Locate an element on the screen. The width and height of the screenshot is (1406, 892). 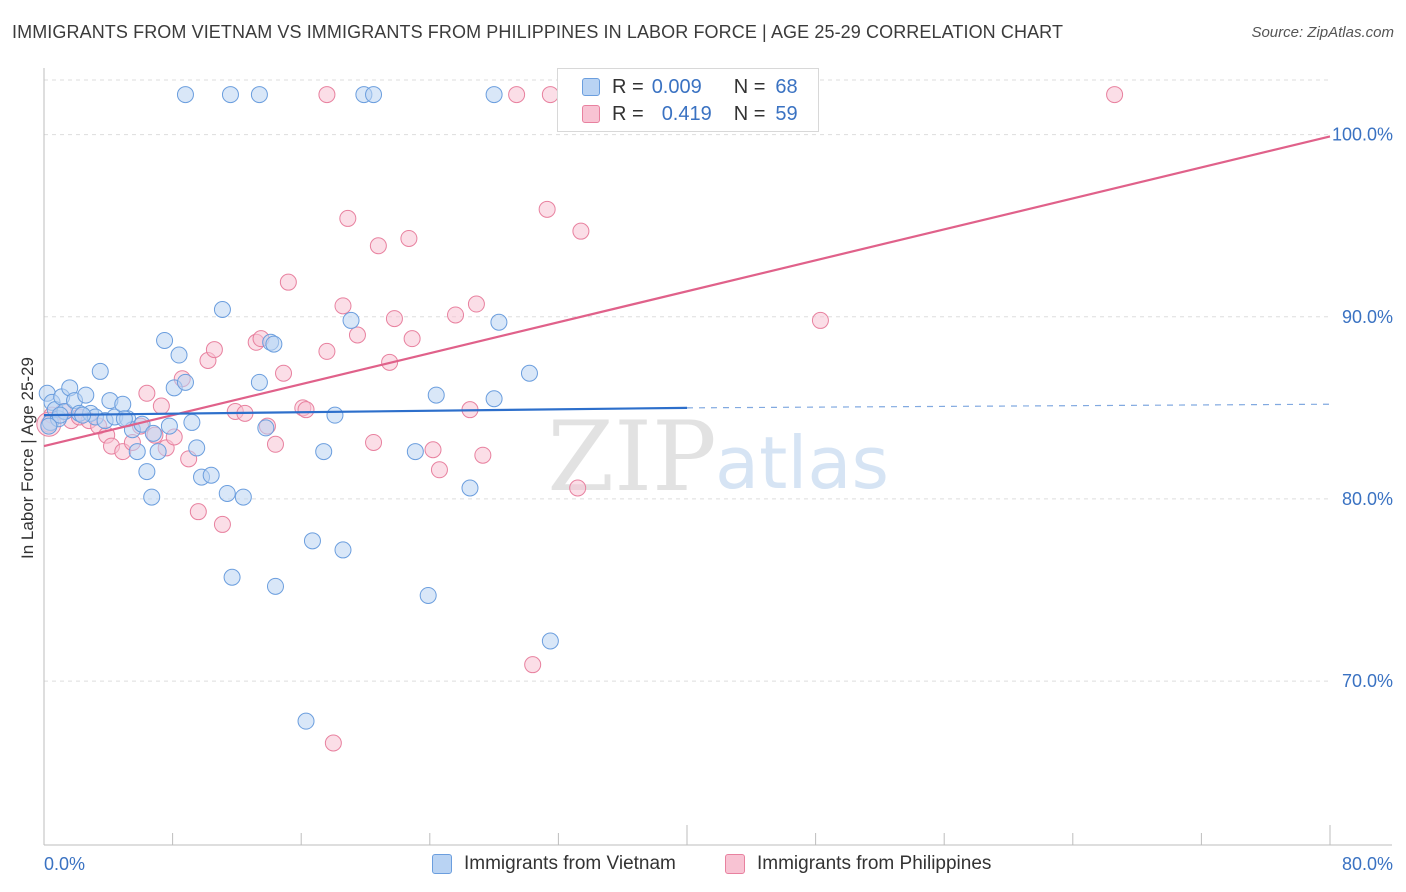
watermark: ZIP atlas is located at coordinates (718, 457).